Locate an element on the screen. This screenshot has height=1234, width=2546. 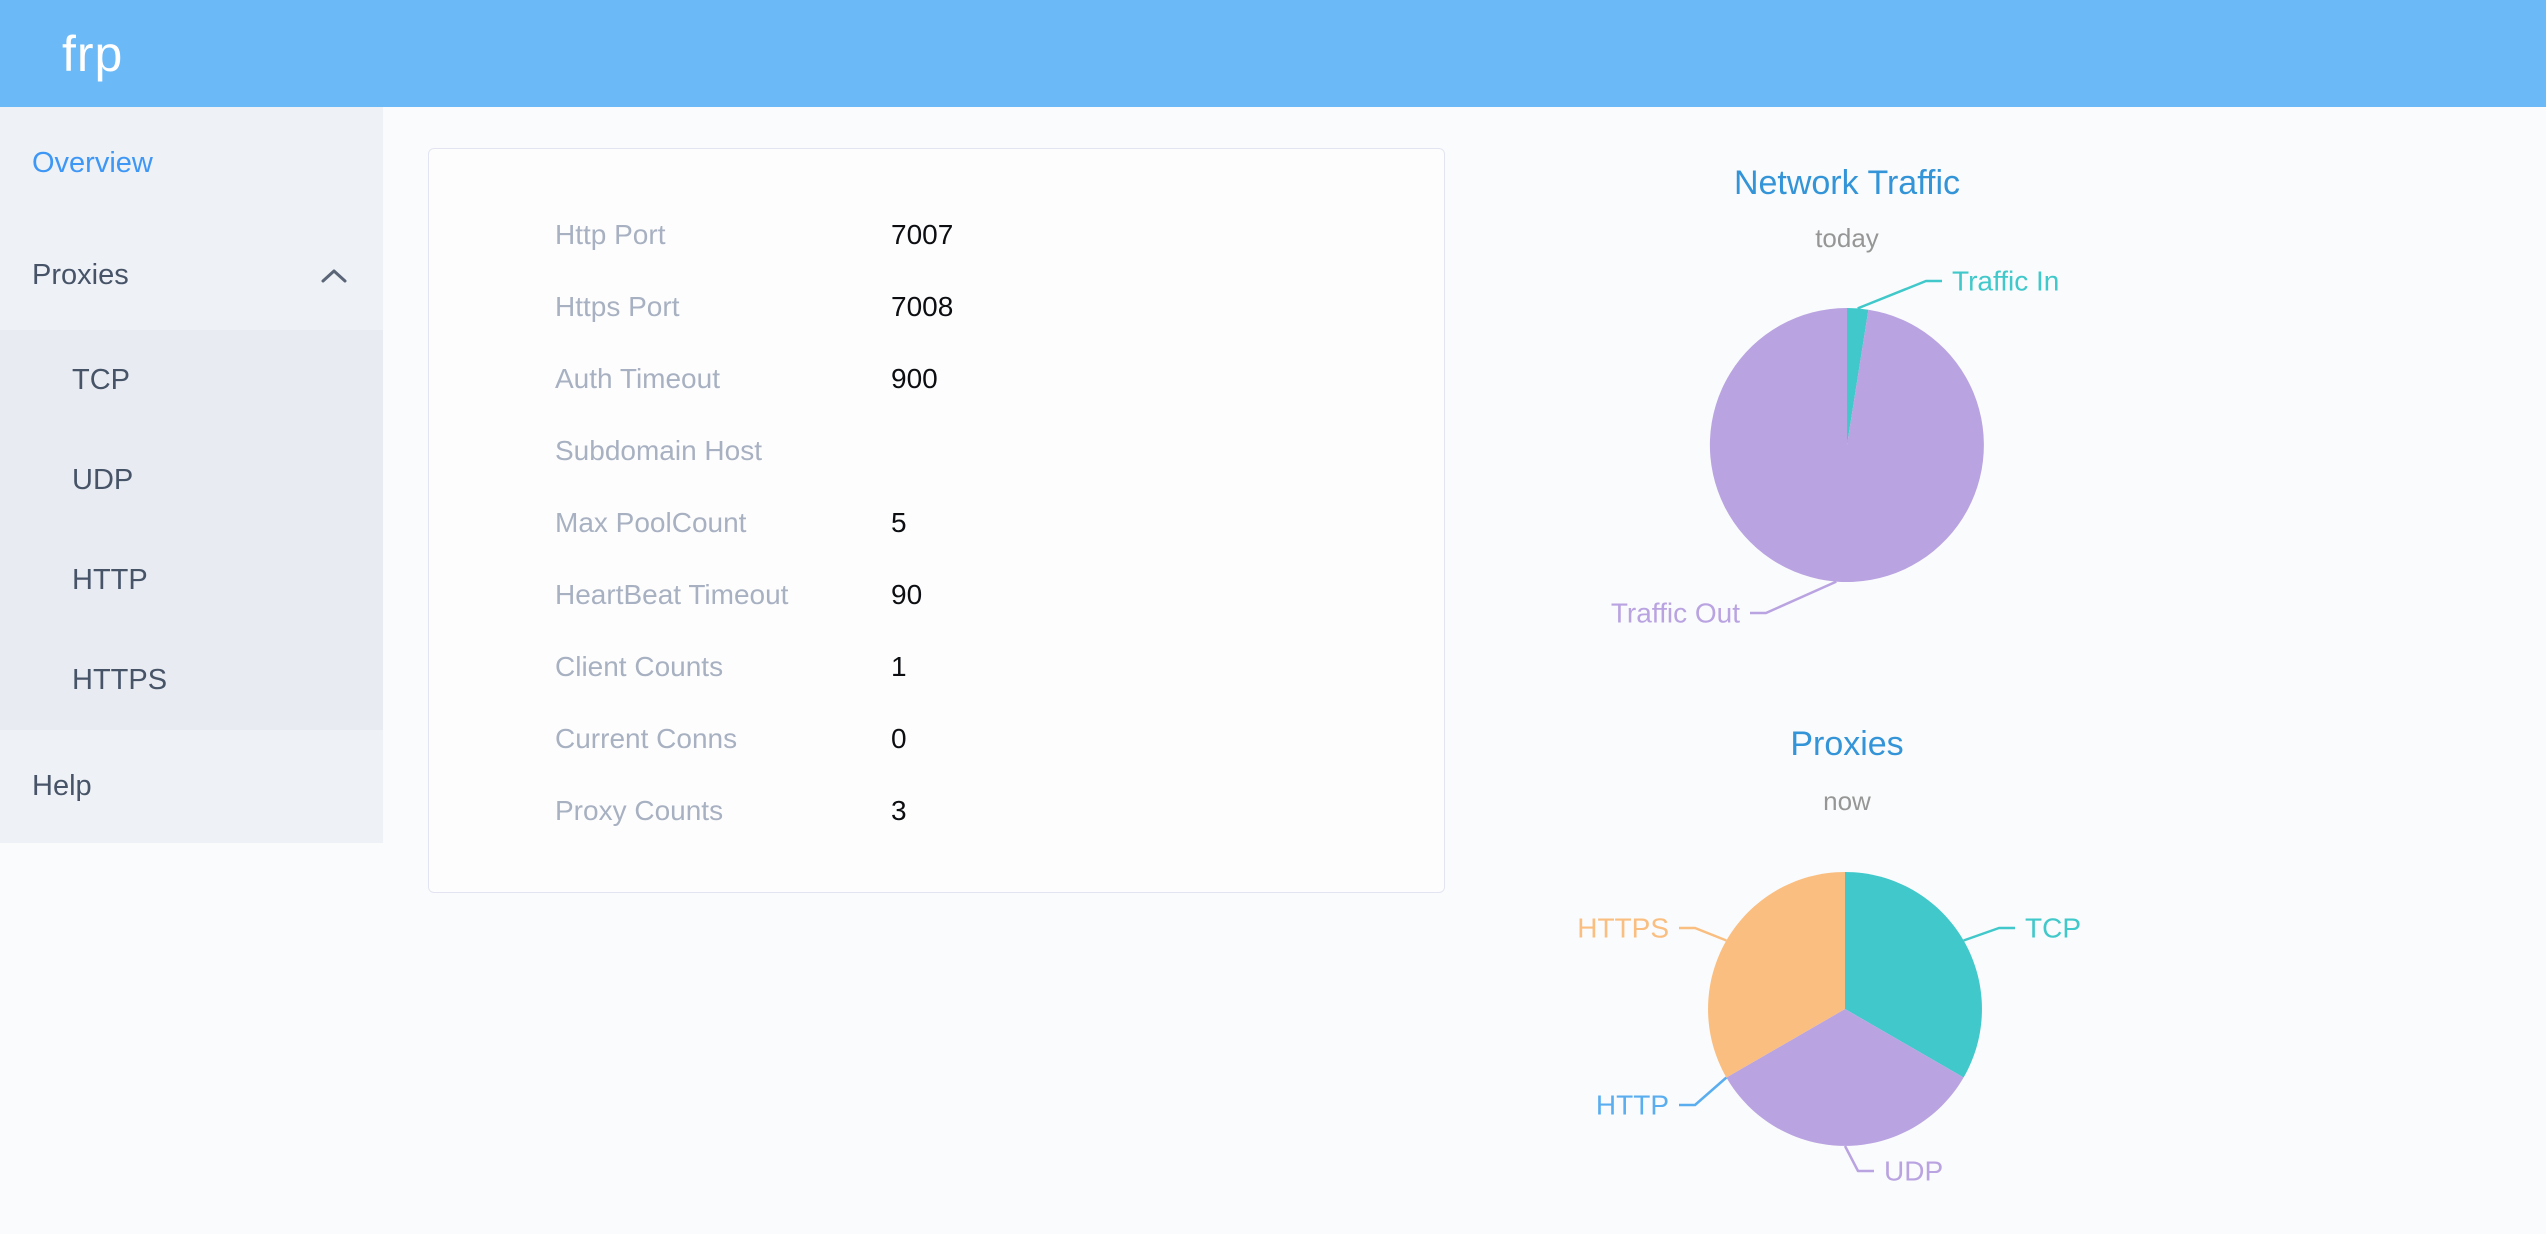
sidebar-item-https: HTTPS is located at coordinates (191, 680).